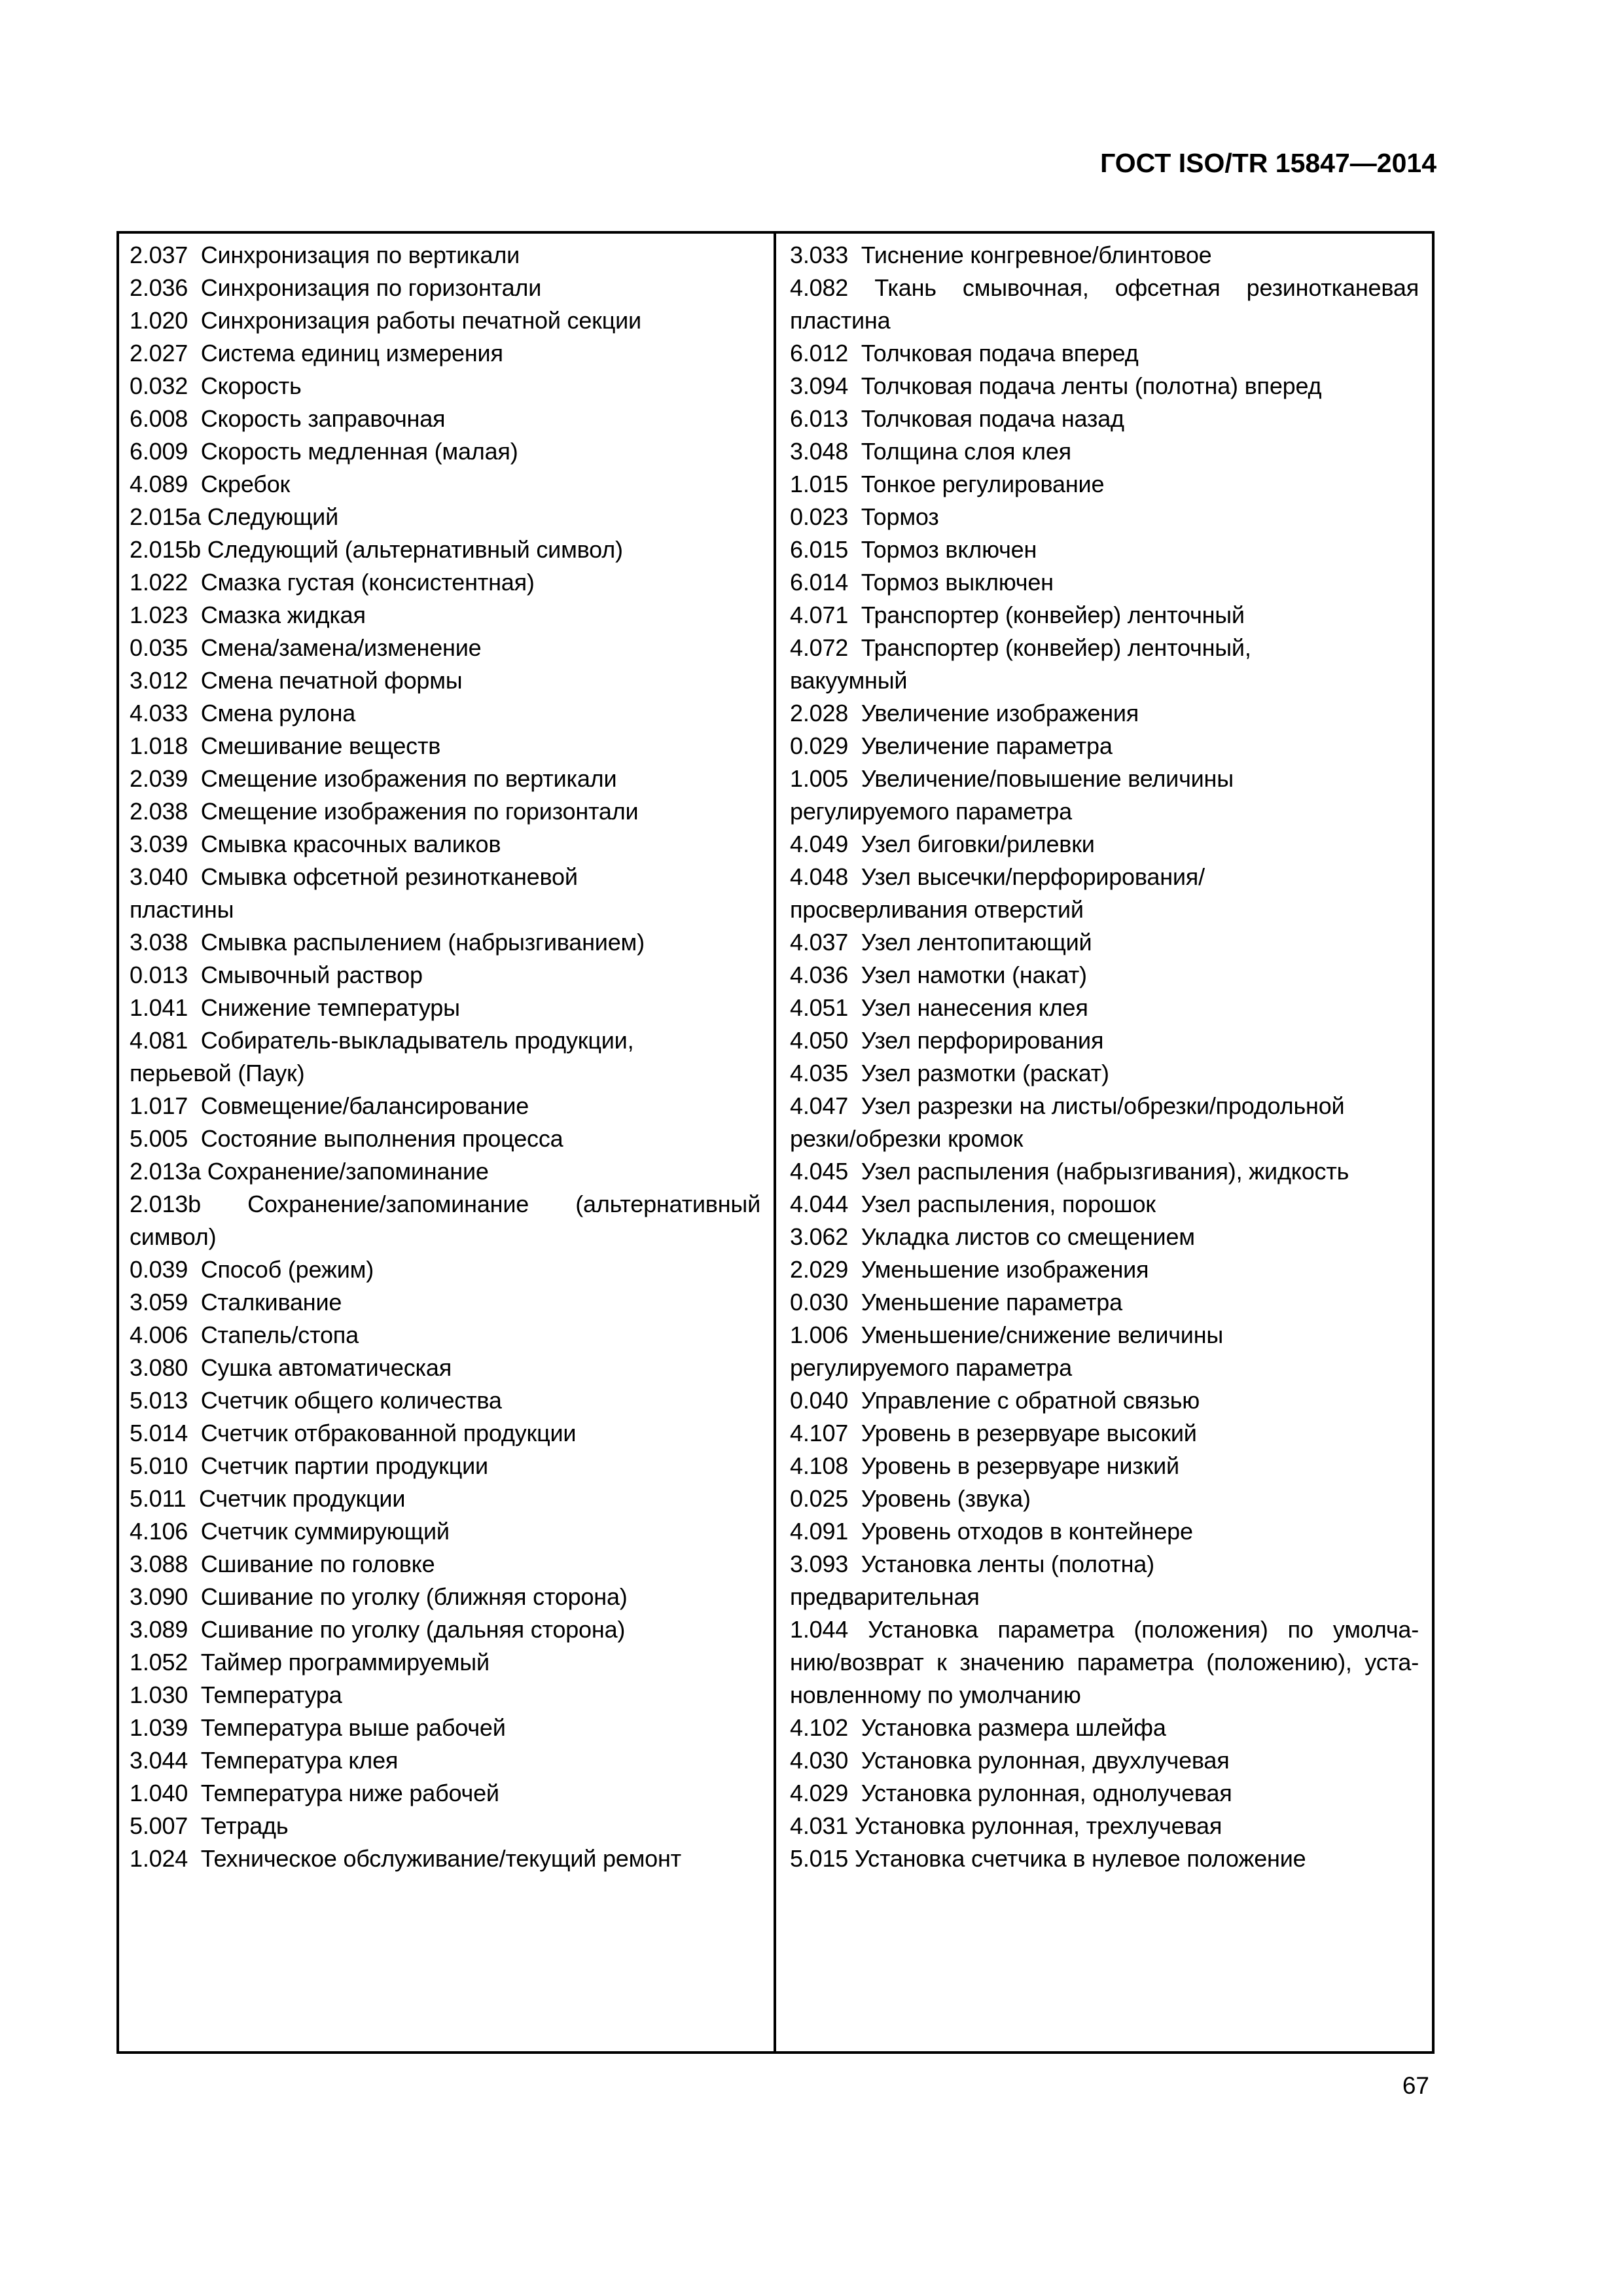 The width and height of the screenshot is (1623, 2296). What do you see at coordinates (907, 1138) in the screenshot?
I see `term-line: резки/обрезки кромок` at bounding box center [907, 1138].